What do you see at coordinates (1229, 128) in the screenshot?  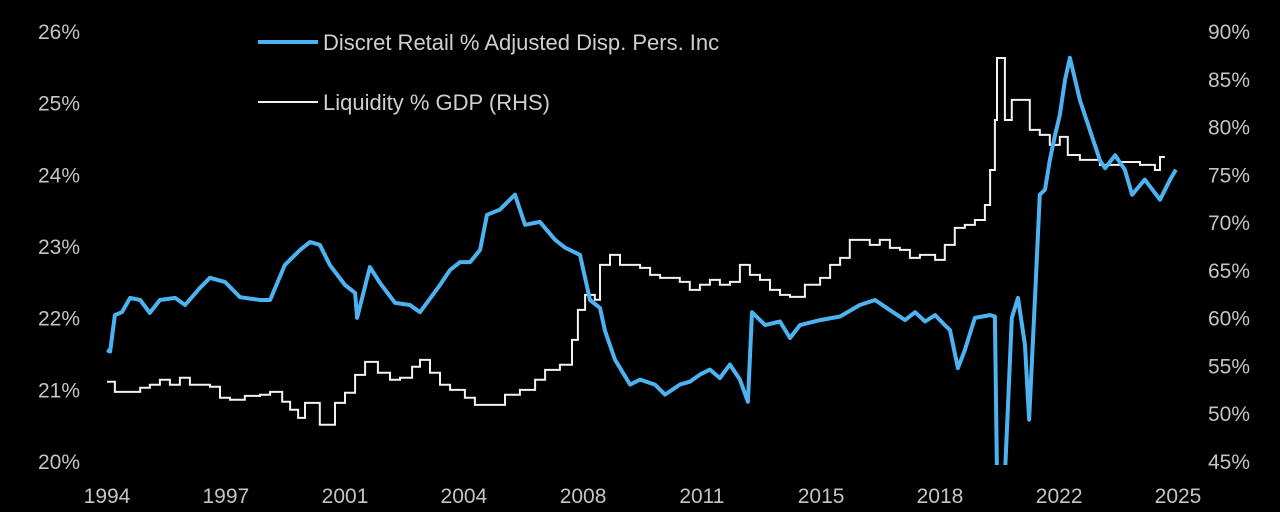 I see `right-tick-label: 80%` at bounding box center [1229, 128].